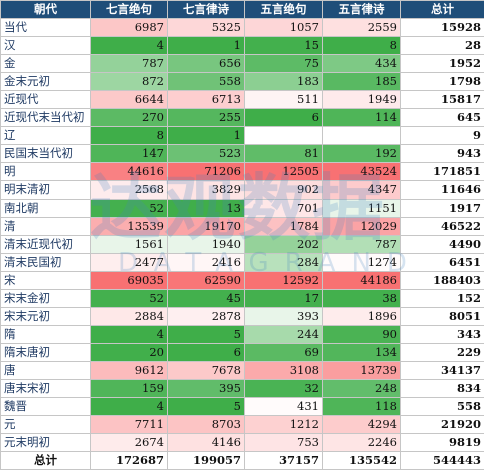  What do you see at coordinates (442, 461) in the screenshot?
I see `grand-total-cell: 544443` at bounding box center [442, 461].